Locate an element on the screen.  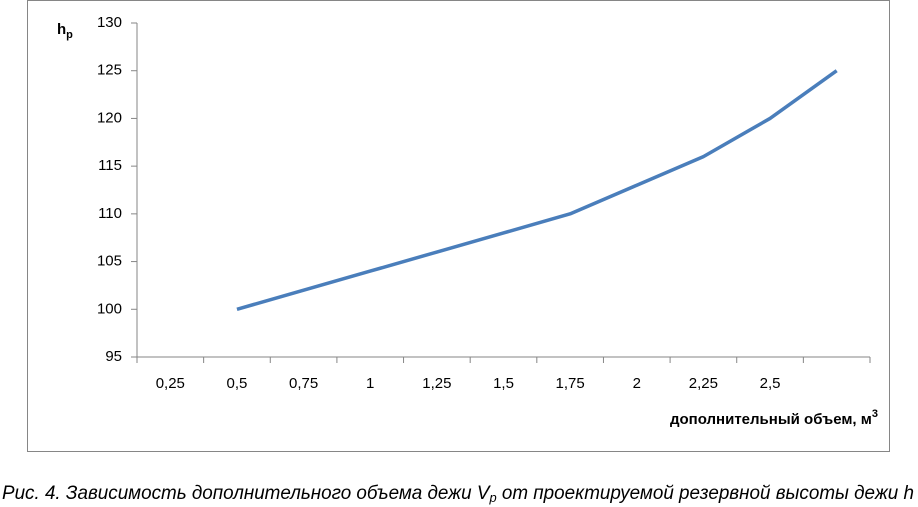
x-tick-label: 1,75 is located at coordinates (570, 383).